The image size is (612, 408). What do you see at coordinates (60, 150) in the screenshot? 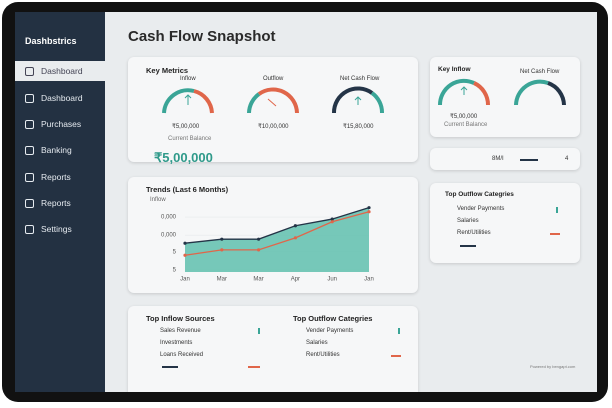
I see `nav-item: Banking` at bounding box center [60, 150].